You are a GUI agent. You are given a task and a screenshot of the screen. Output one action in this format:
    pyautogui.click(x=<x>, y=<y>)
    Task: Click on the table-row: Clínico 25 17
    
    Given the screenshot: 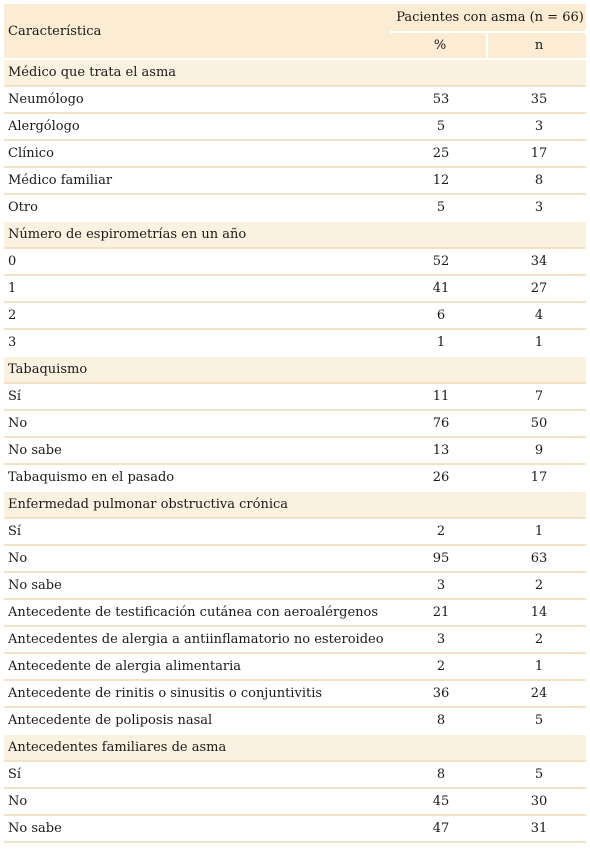 What is the action you would take?
    pyautogui.click(x=295, y=152)
    